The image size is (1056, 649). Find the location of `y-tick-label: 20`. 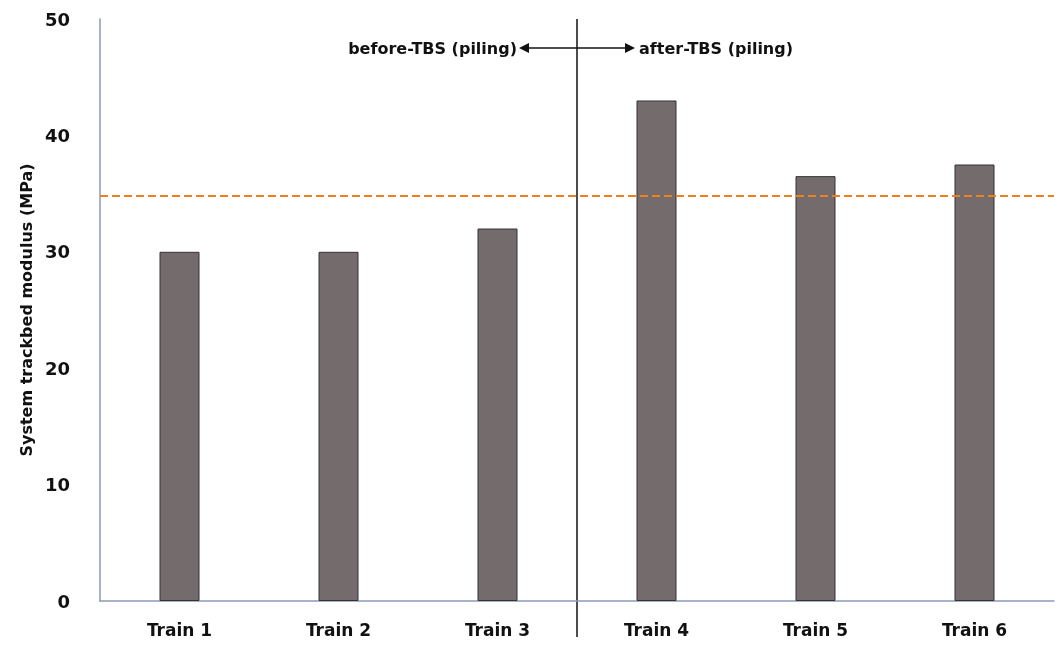

y-tick-label: 20 is located at coordinates (57, 368).